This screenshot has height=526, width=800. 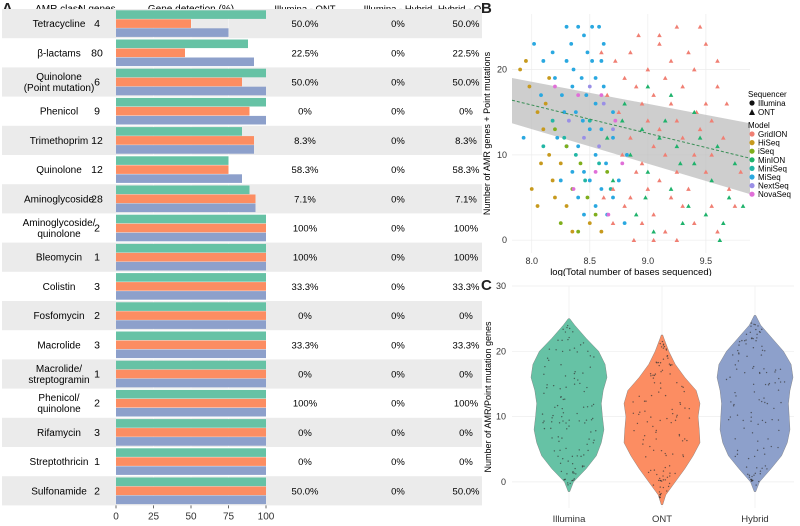 What do you see at coordinates (771, 160) in the screenshot?
I see `legend-model-label: MinION` at bounding box center [771, 160].